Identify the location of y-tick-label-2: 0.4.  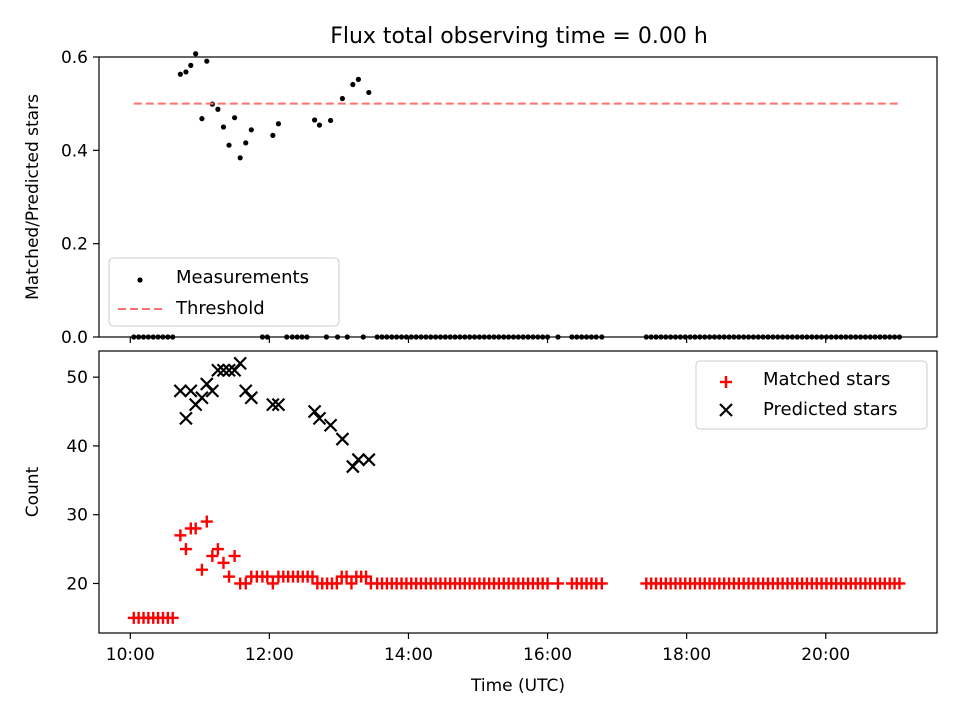
(74, 151).